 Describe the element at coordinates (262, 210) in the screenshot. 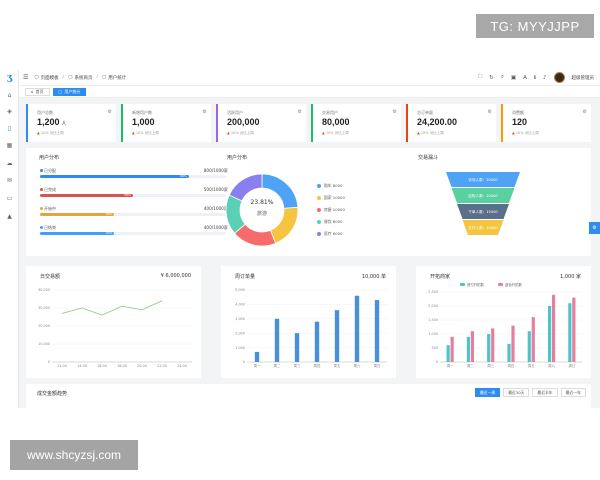

I see `donut-chart` at that location.